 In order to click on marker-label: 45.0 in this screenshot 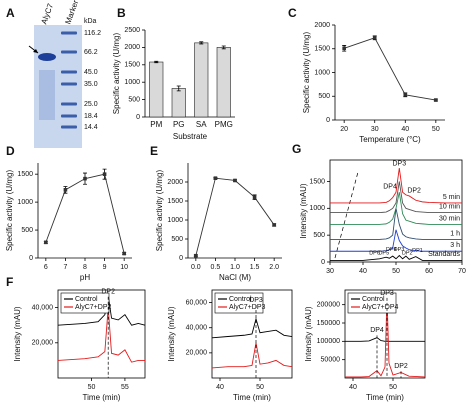, I will do `click(91, 72)`.